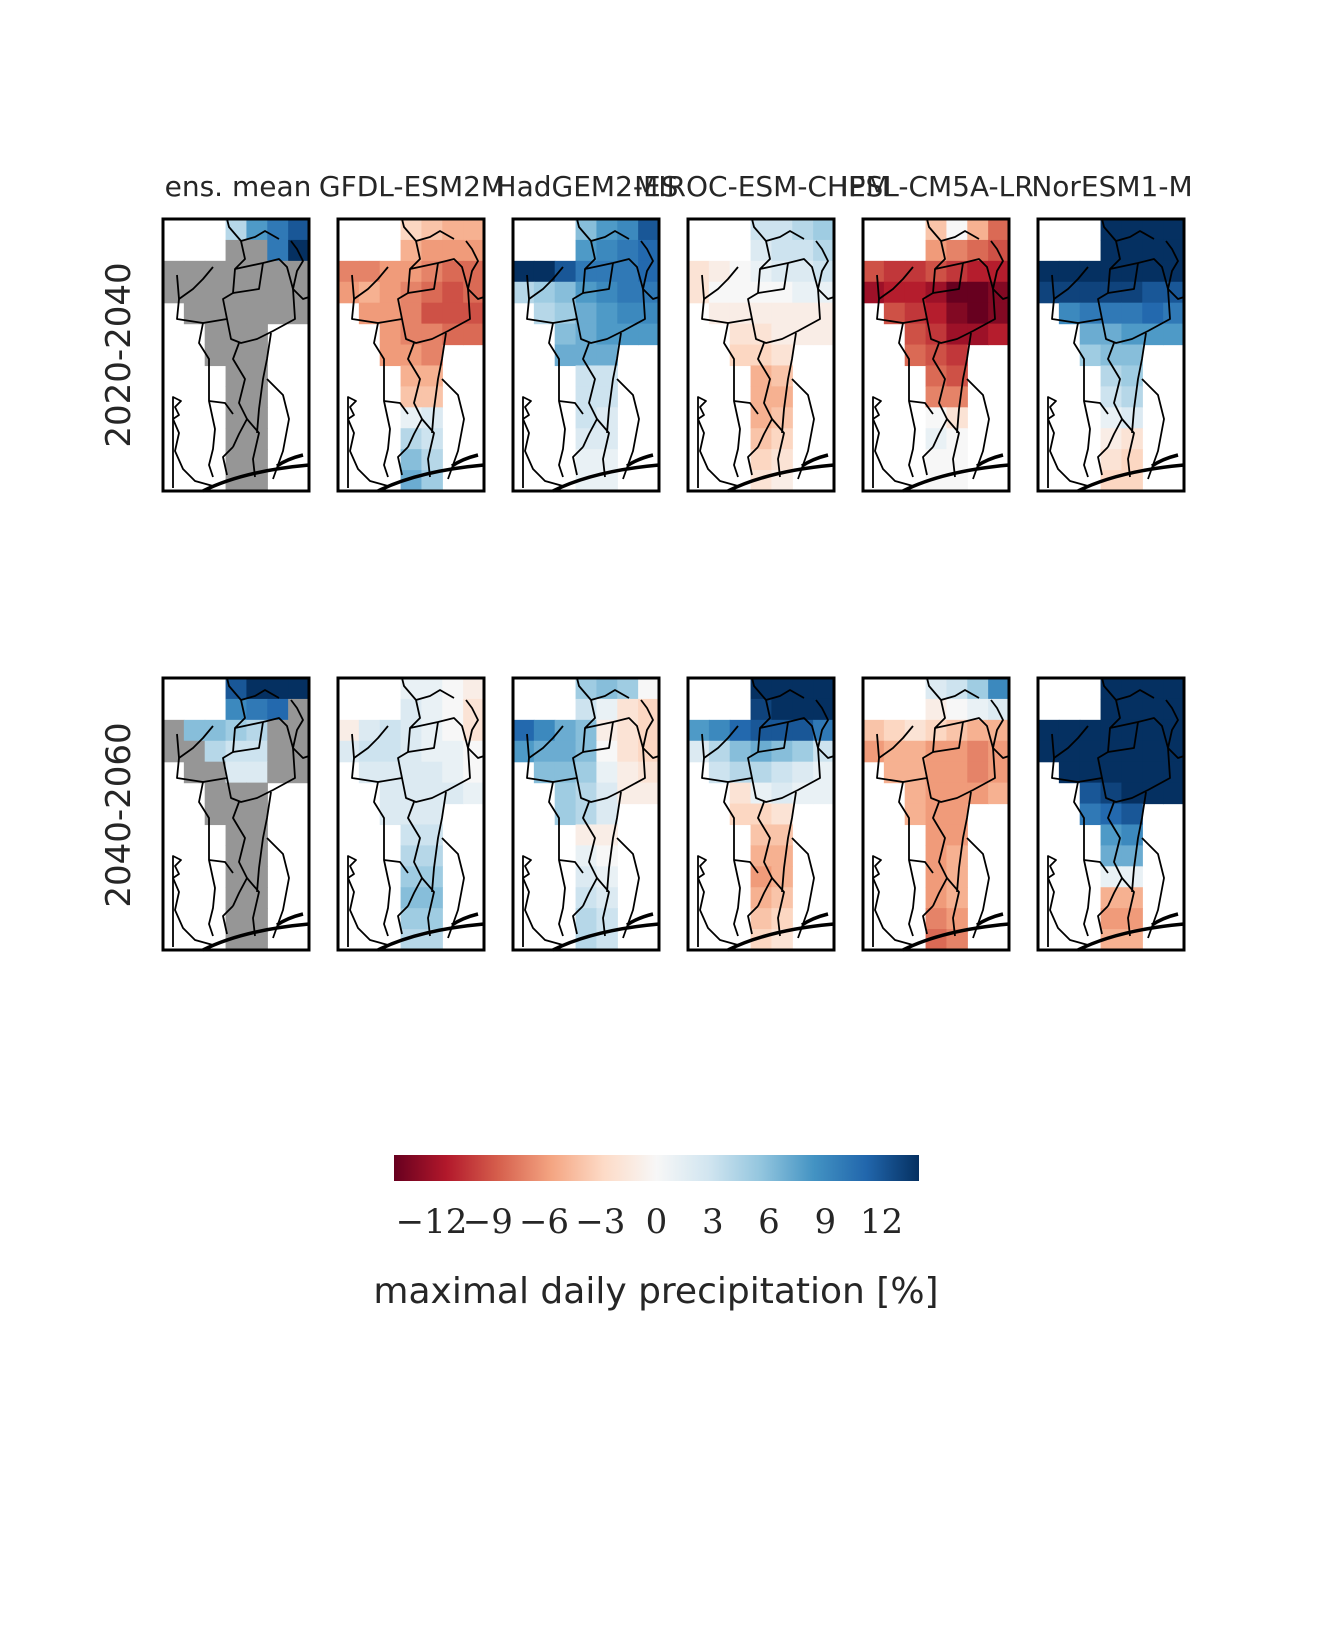 The image size is (1320, 1635). I want to click on colorbar-tick-label: −3, so click(600, 1222).